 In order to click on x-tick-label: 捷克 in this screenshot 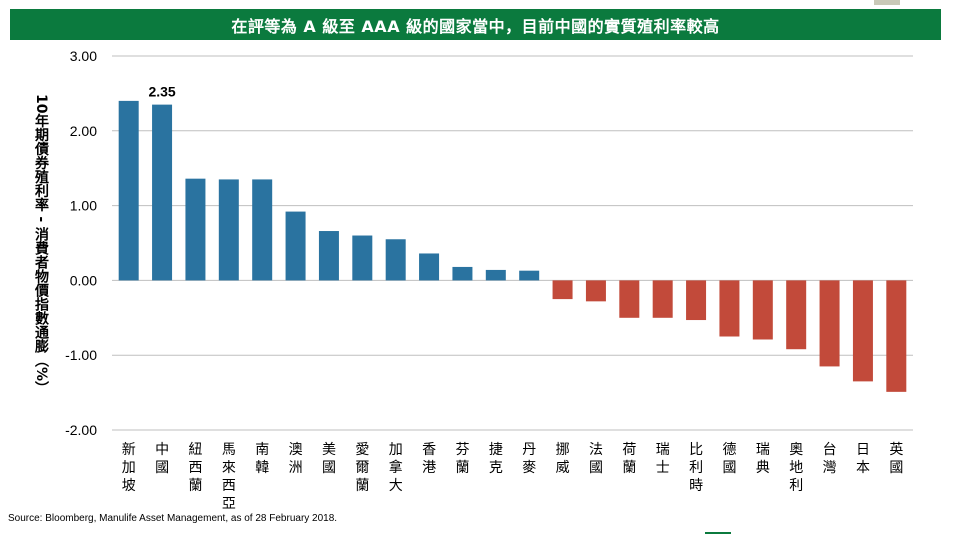, I will do `click(496, 459)`.